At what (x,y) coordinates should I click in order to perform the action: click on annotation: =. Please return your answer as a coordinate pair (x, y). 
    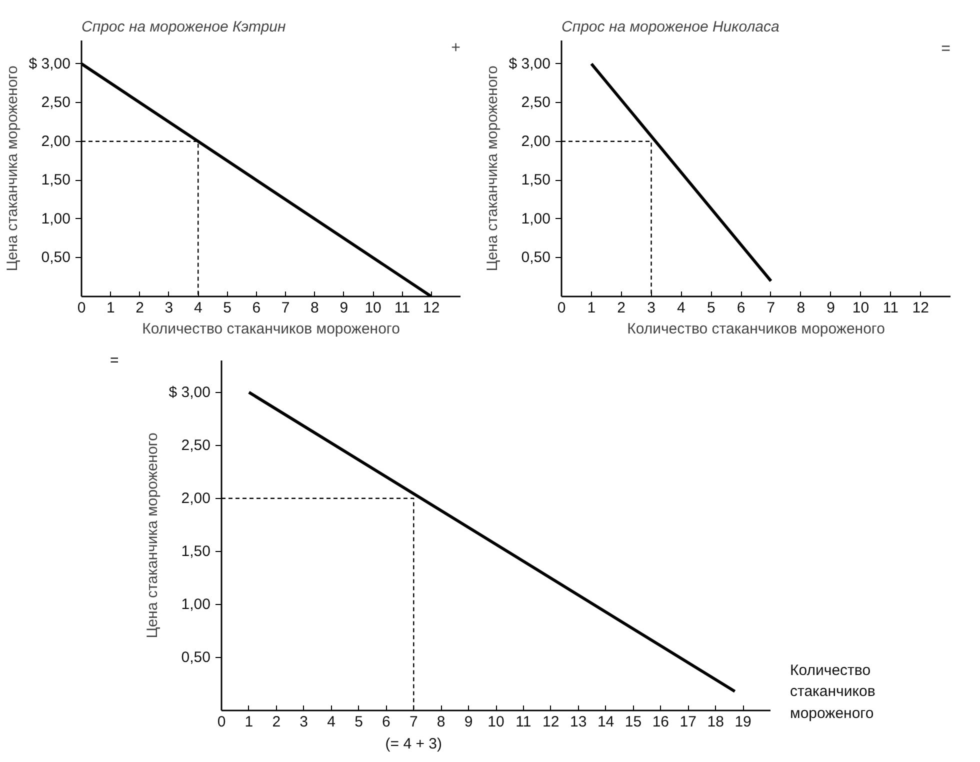
    Looking at the image, I should click on (945, 49).